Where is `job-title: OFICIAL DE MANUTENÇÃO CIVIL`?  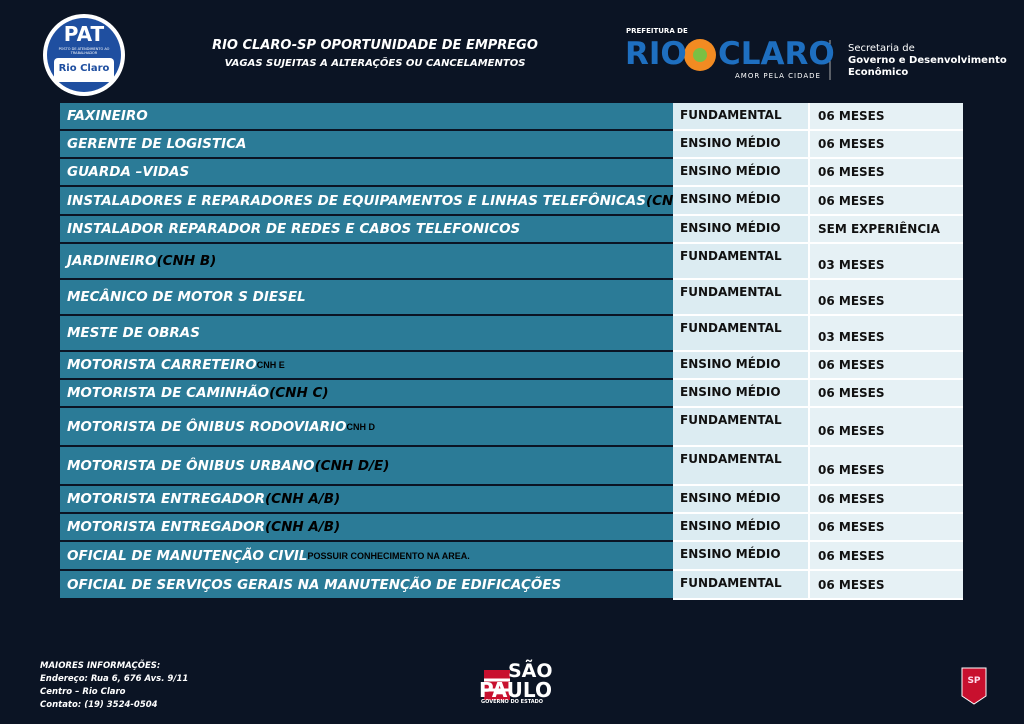 job-title: OFICIAL DE MANUTENÇÃO CIVIL is located at coordinates (187, 555).